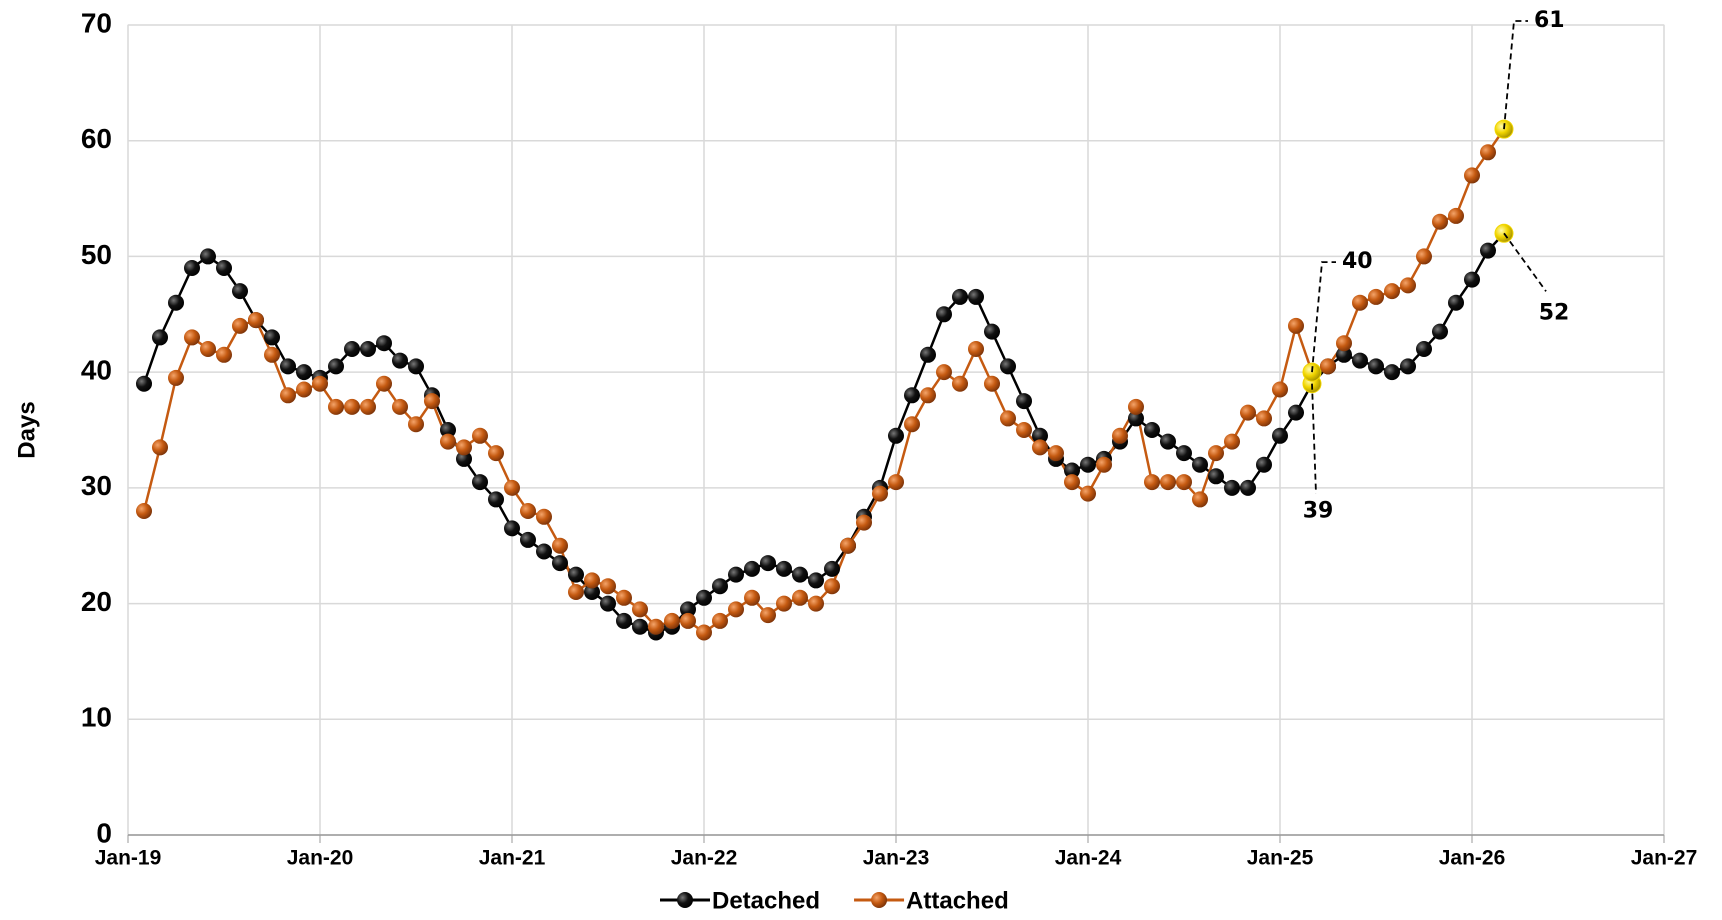  Describe the element at coordinates (96, 138) in the screenshot. I see `y-tick-label: 60` at that location.